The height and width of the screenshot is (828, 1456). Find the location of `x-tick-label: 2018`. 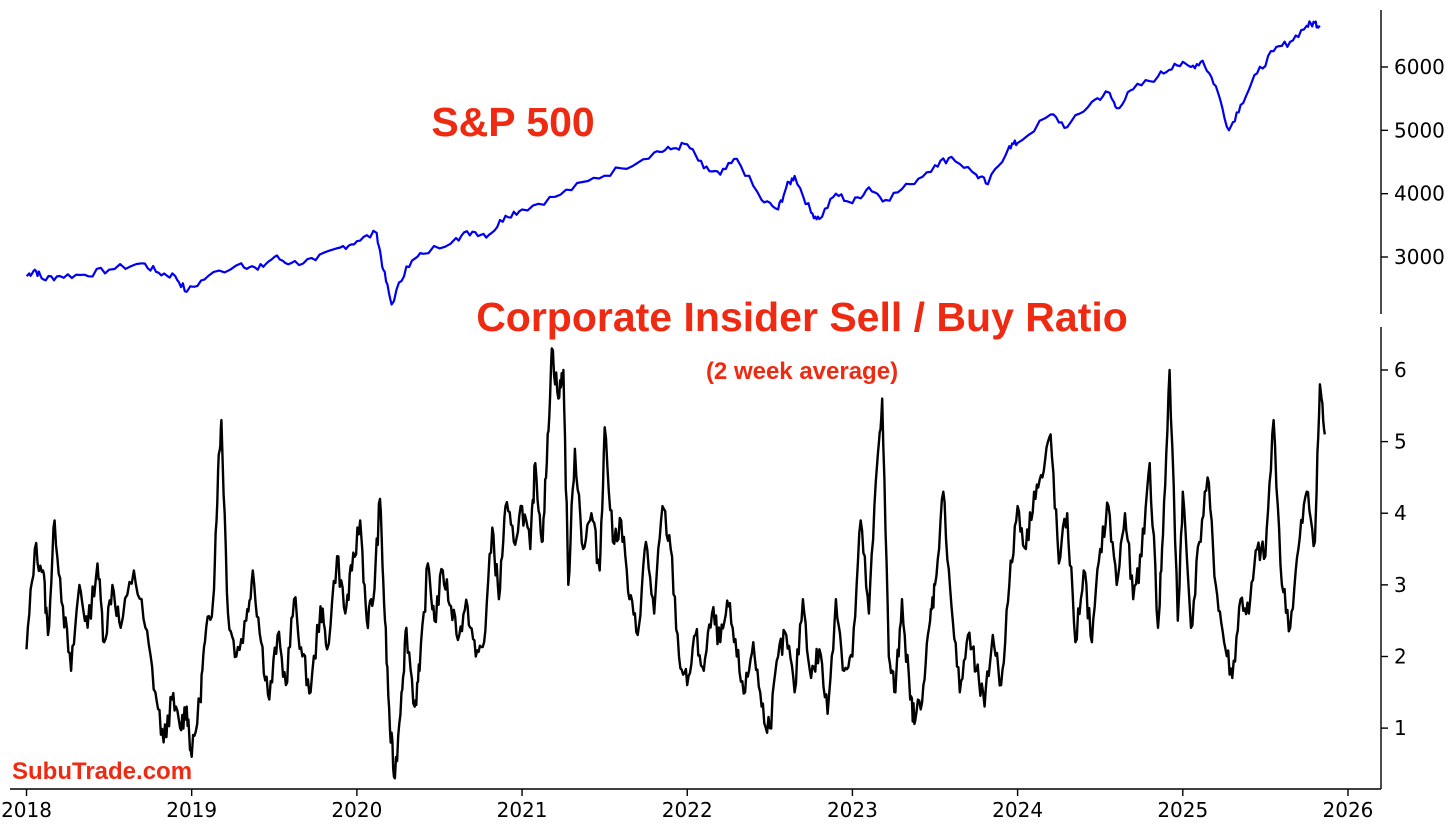

x-tick-label: 2018 is located at coordinates (26, 810).